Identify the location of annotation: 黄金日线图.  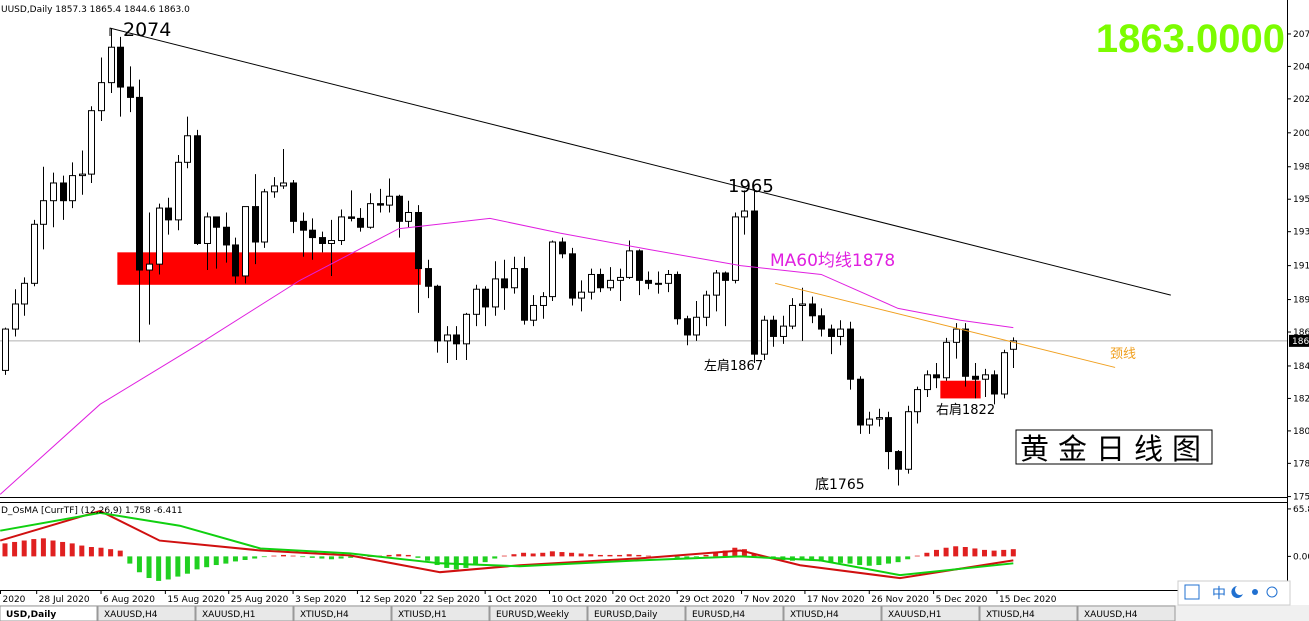
(1115, 449).